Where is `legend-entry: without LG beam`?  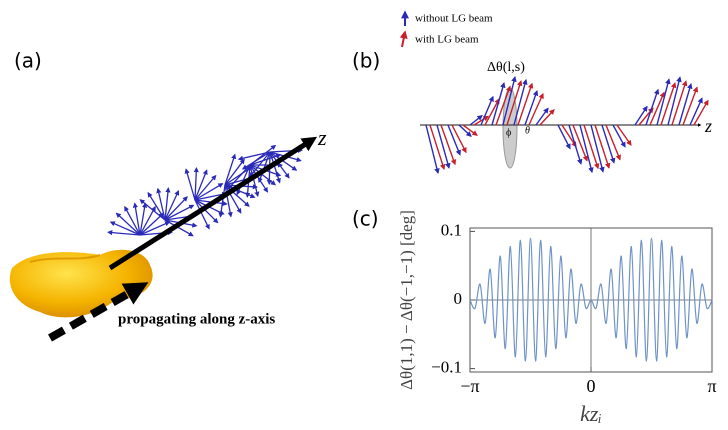
legend-entry: without LG beam is located at coordinates (454, 19).